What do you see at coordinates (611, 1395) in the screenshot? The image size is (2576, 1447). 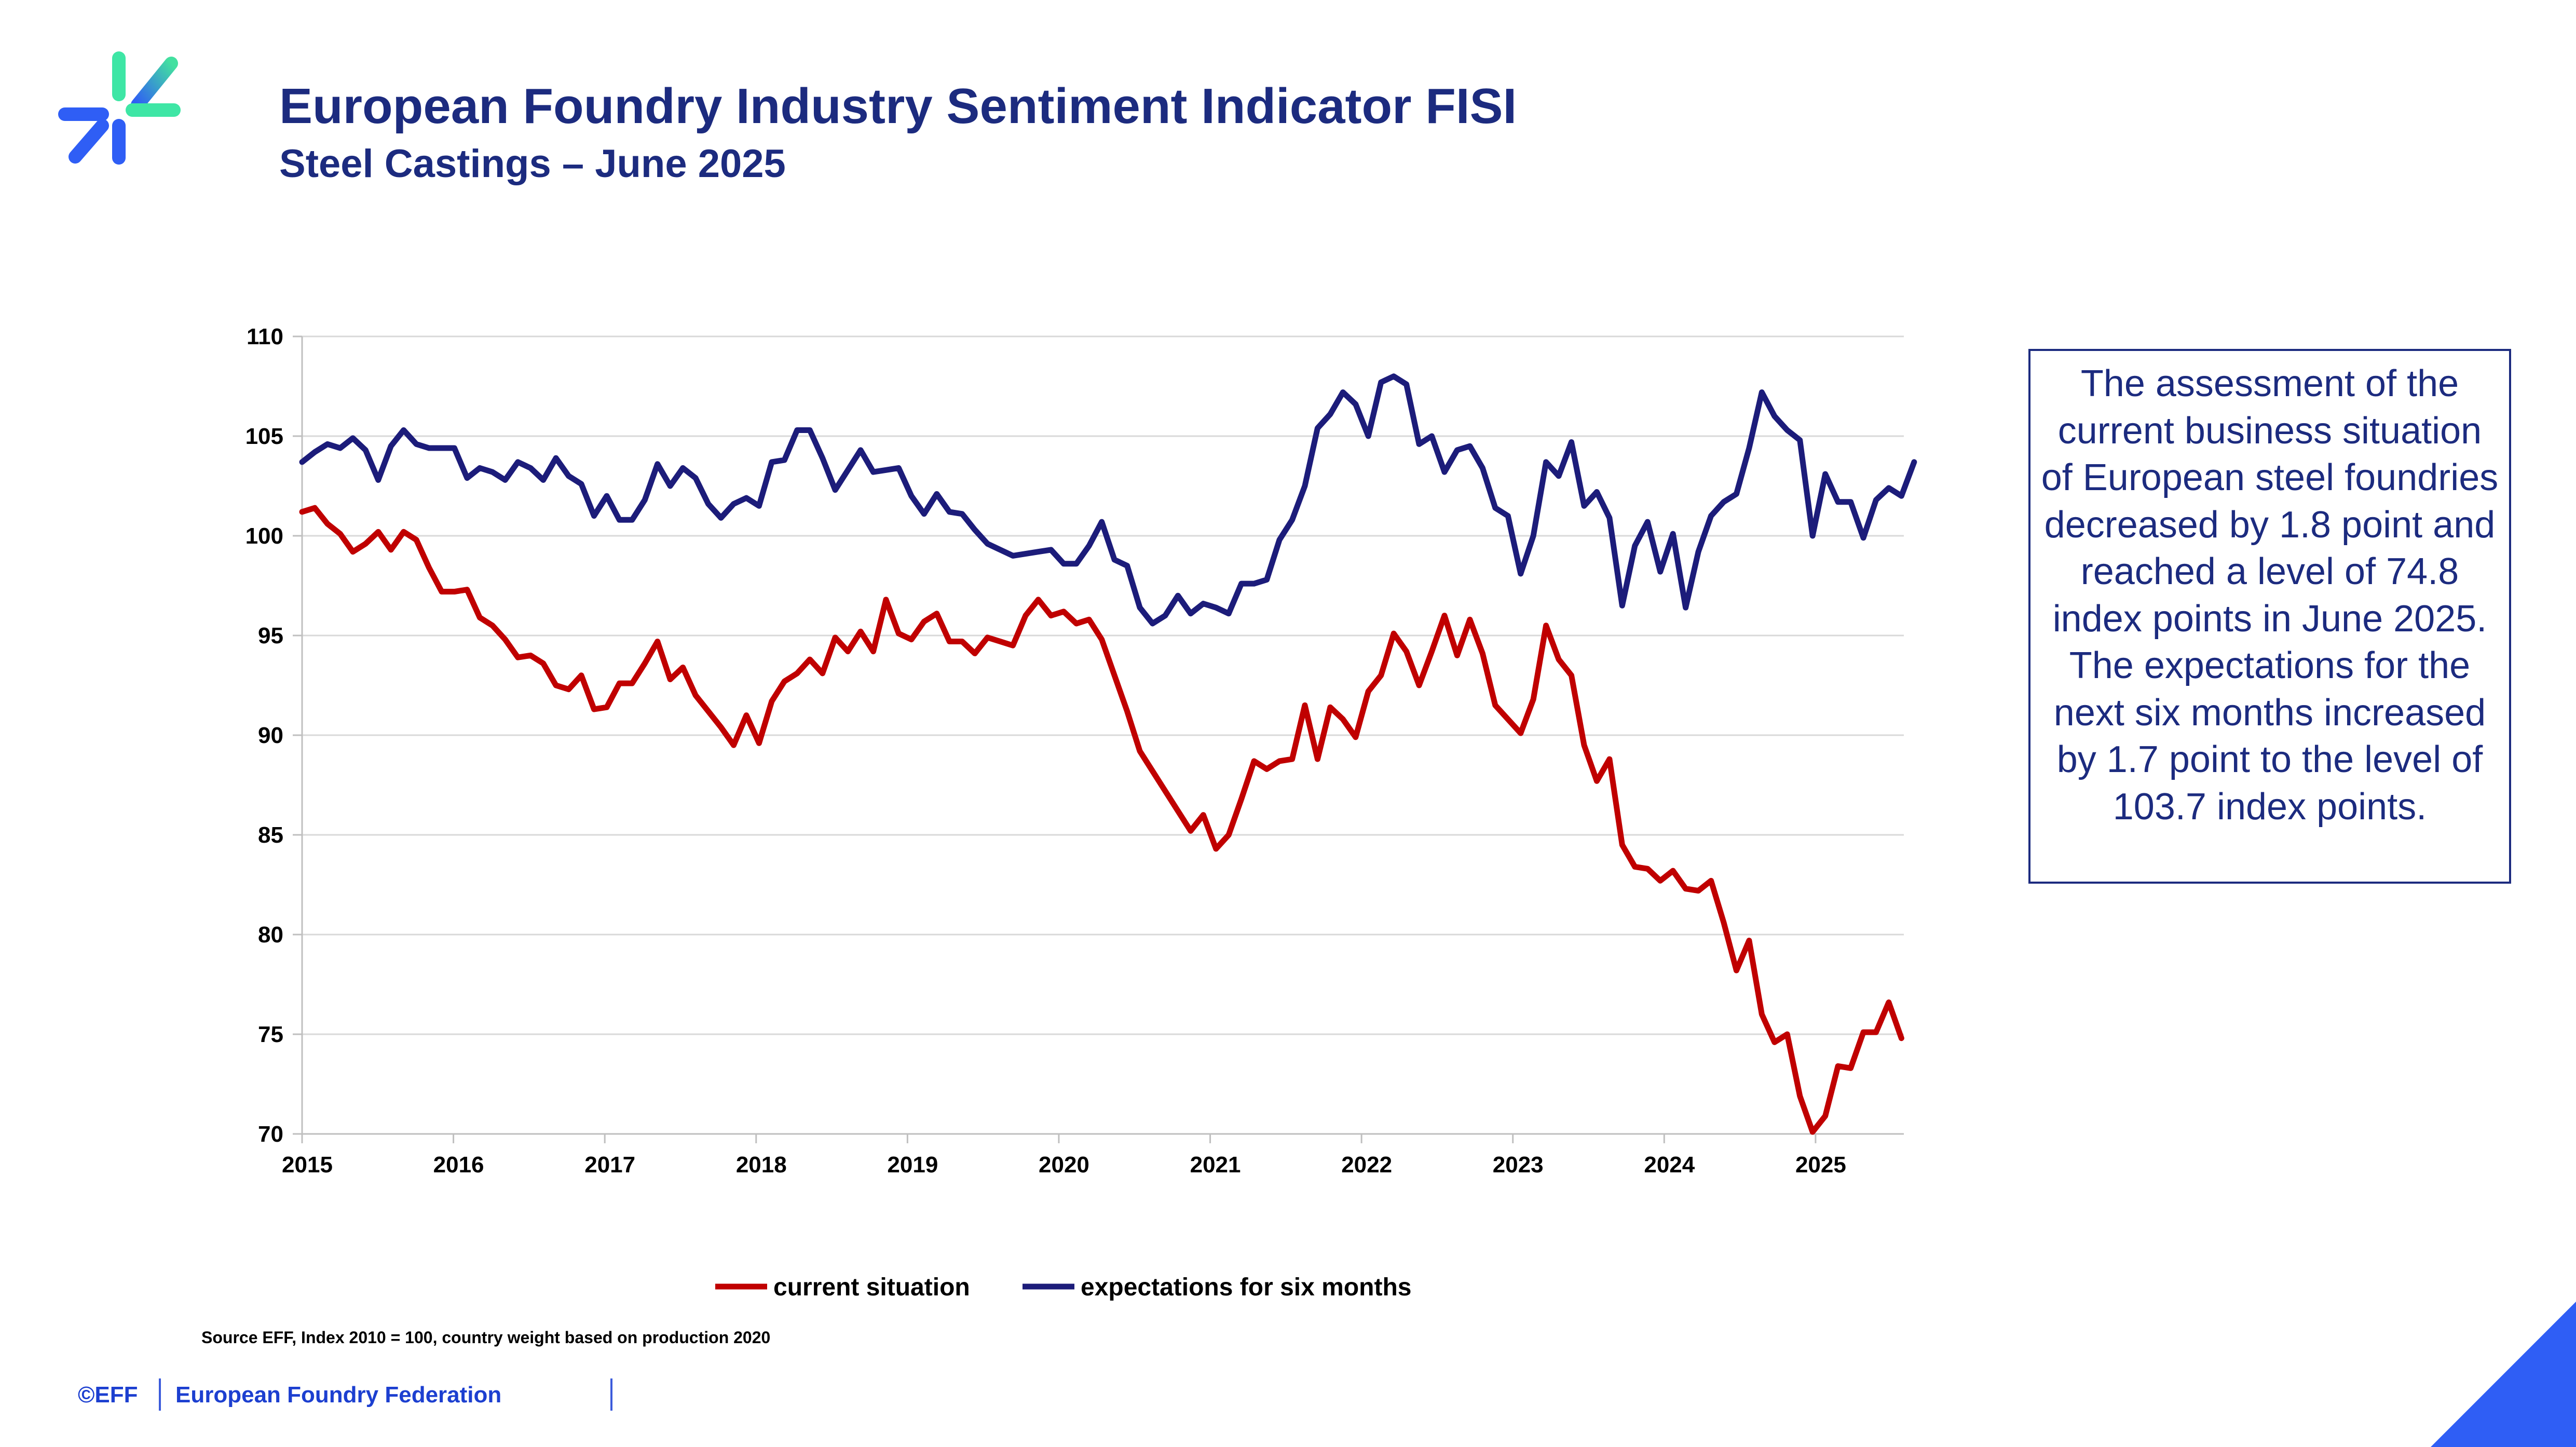 I see `footer-divider-end` at bounding box center [611, 1395].